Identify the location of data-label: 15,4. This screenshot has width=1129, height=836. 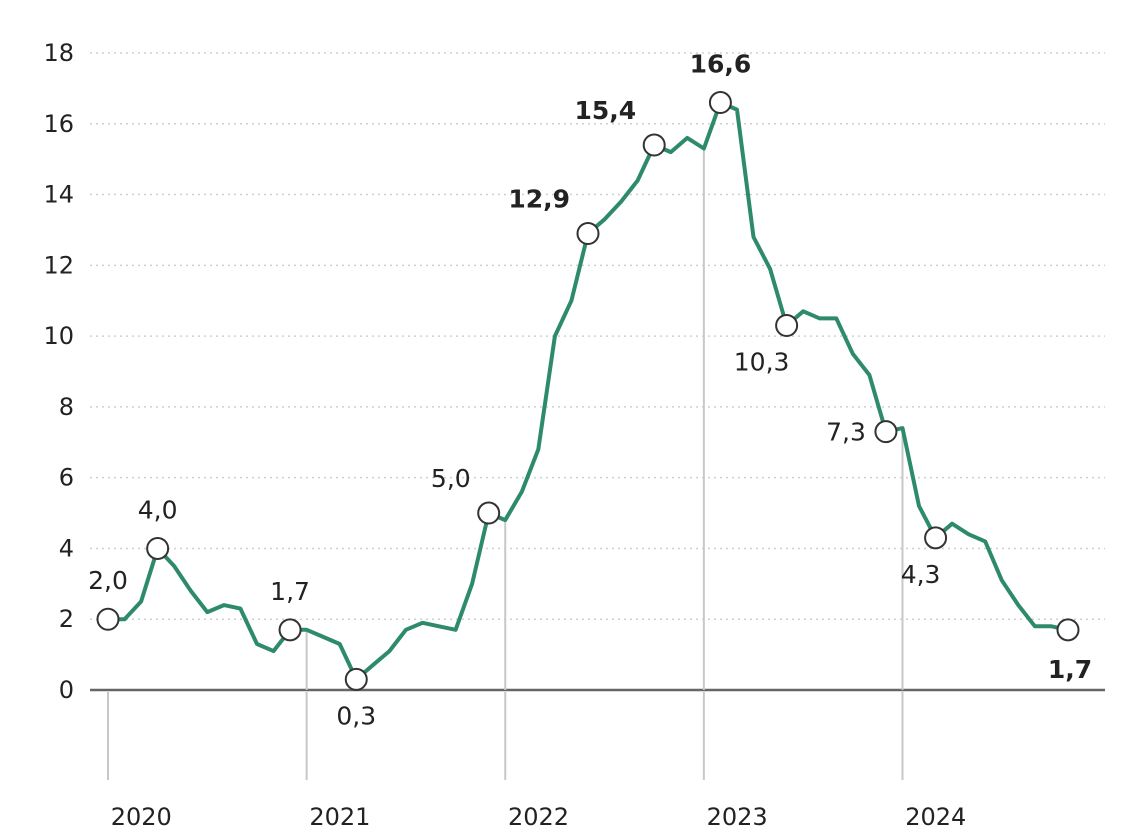
(606, 110).